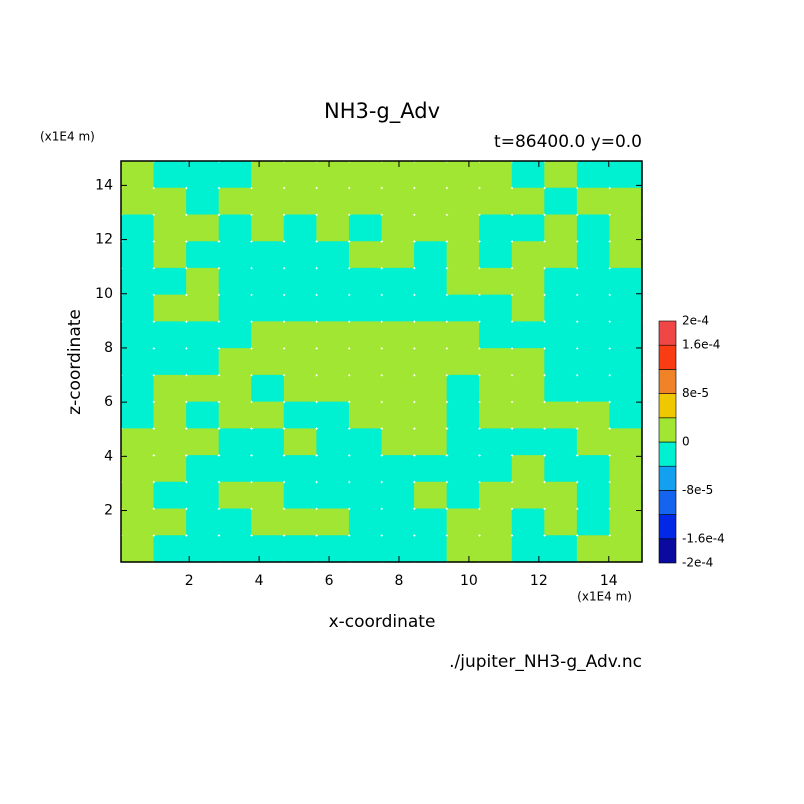 This screenshot has width=804, height=804. What do you see at coordinates (469, 581) in the screenshot?
I see `x-tick-label: 10` at bounding box center [469, 581].